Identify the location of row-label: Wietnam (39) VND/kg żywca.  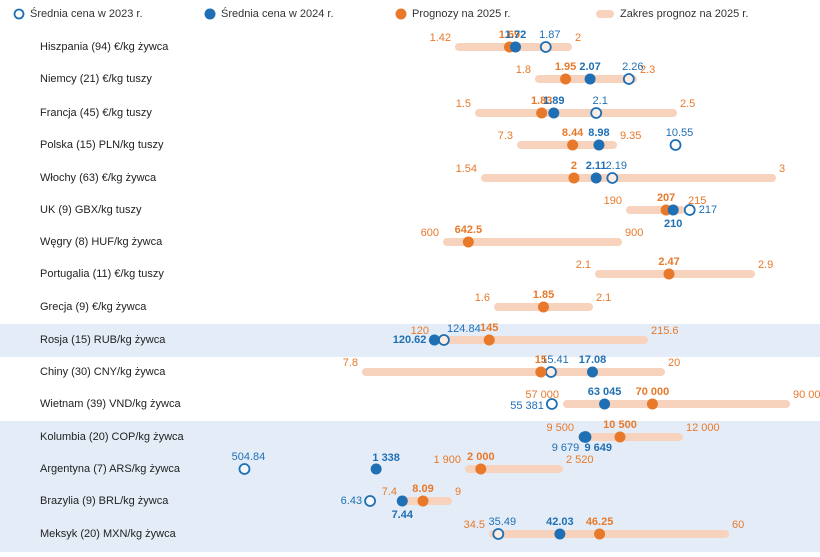
(110, 404).